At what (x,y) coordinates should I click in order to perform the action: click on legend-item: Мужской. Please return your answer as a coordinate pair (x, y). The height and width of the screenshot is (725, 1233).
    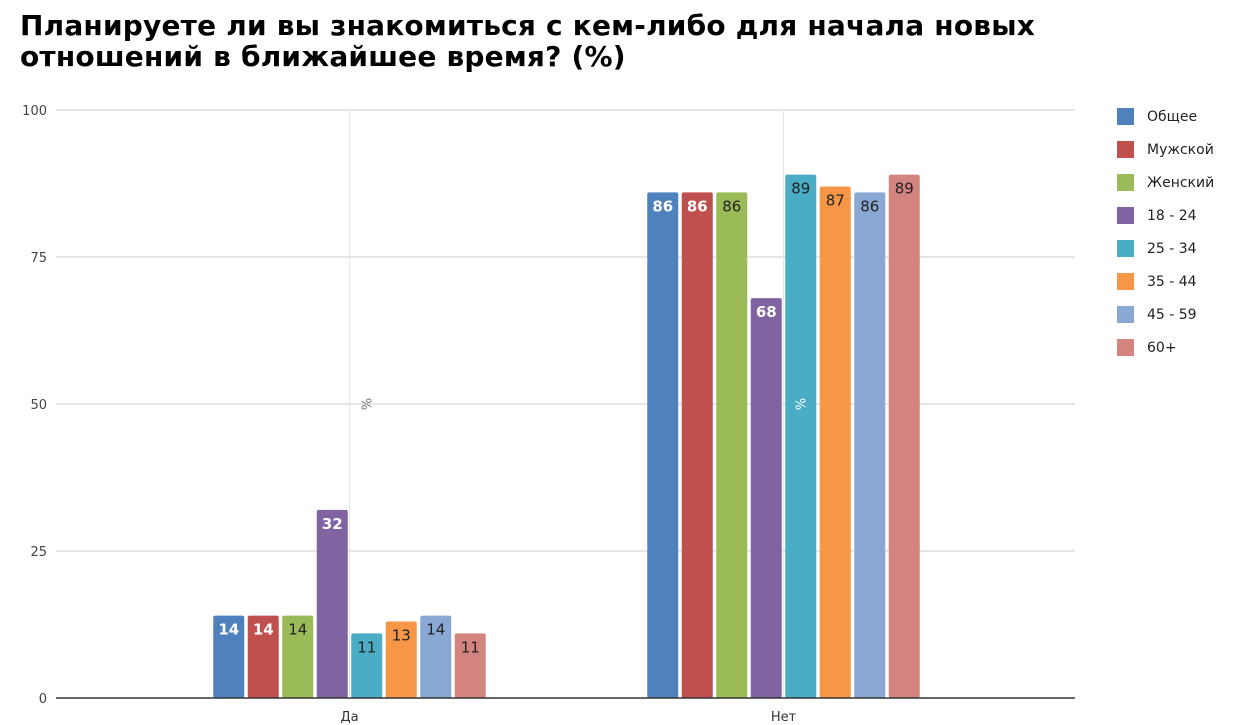
    Looking at the image, I should click on (1165, 149).